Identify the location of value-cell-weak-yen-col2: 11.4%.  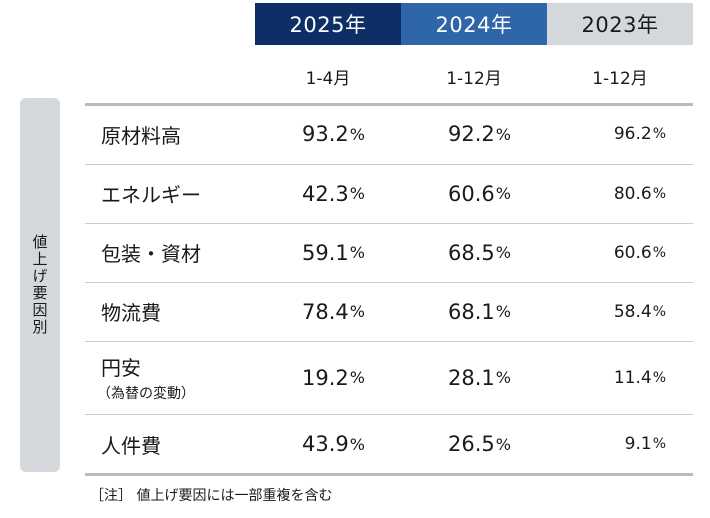
(640, 377).